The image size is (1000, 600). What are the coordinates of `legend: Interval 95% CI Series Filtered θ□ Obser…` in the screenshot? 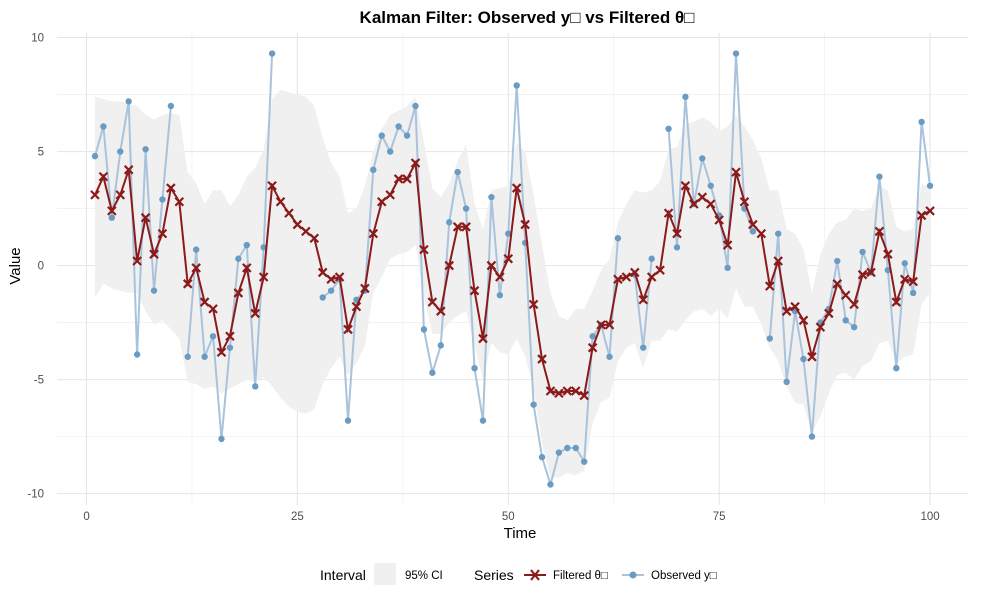 It's located at (518, 574).